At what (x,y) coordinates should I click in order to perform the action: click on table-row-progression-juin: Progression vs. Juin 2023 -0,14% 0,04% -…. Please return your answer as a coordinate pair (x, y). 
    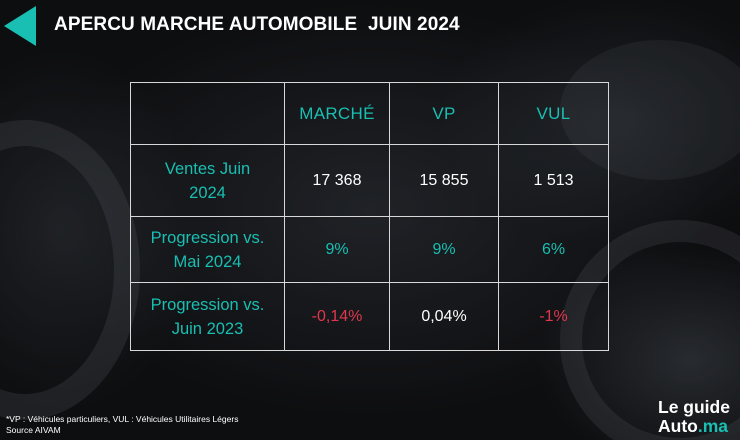
    Looking at the image, I should click on (369, 316).